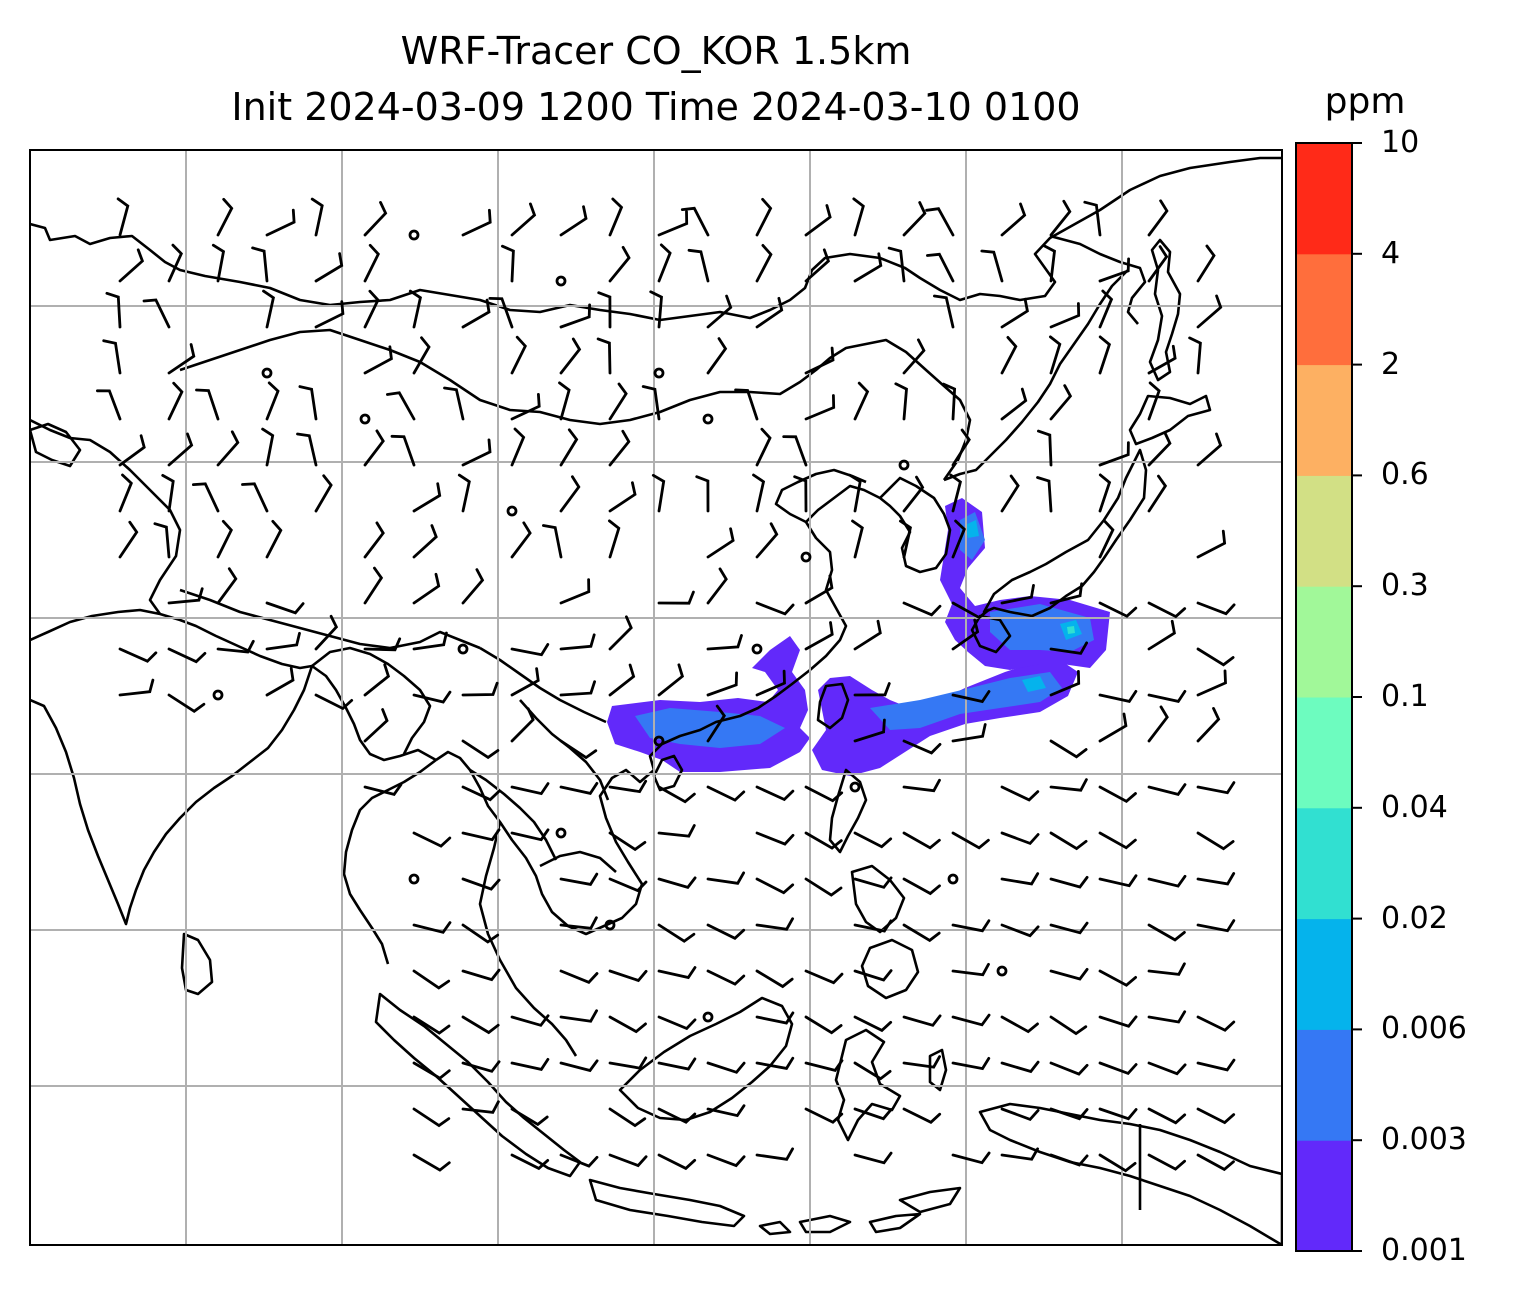 This screenshot has width=1528, height=1306. I want to click on coastline-india, so click(172, 767).